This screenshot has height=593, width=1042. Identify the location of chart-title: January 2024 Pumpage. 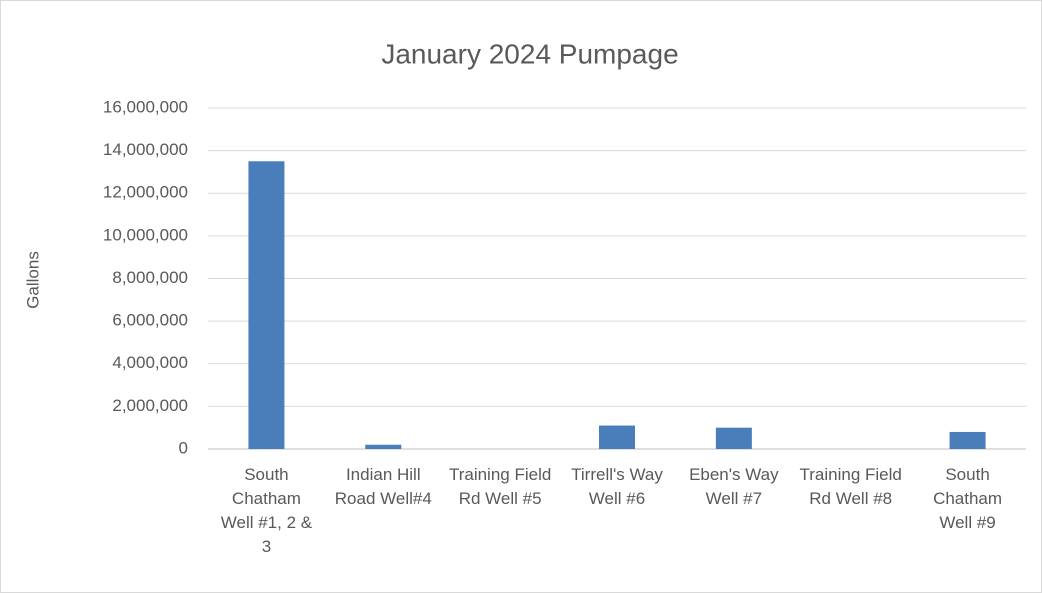
(529, 53).